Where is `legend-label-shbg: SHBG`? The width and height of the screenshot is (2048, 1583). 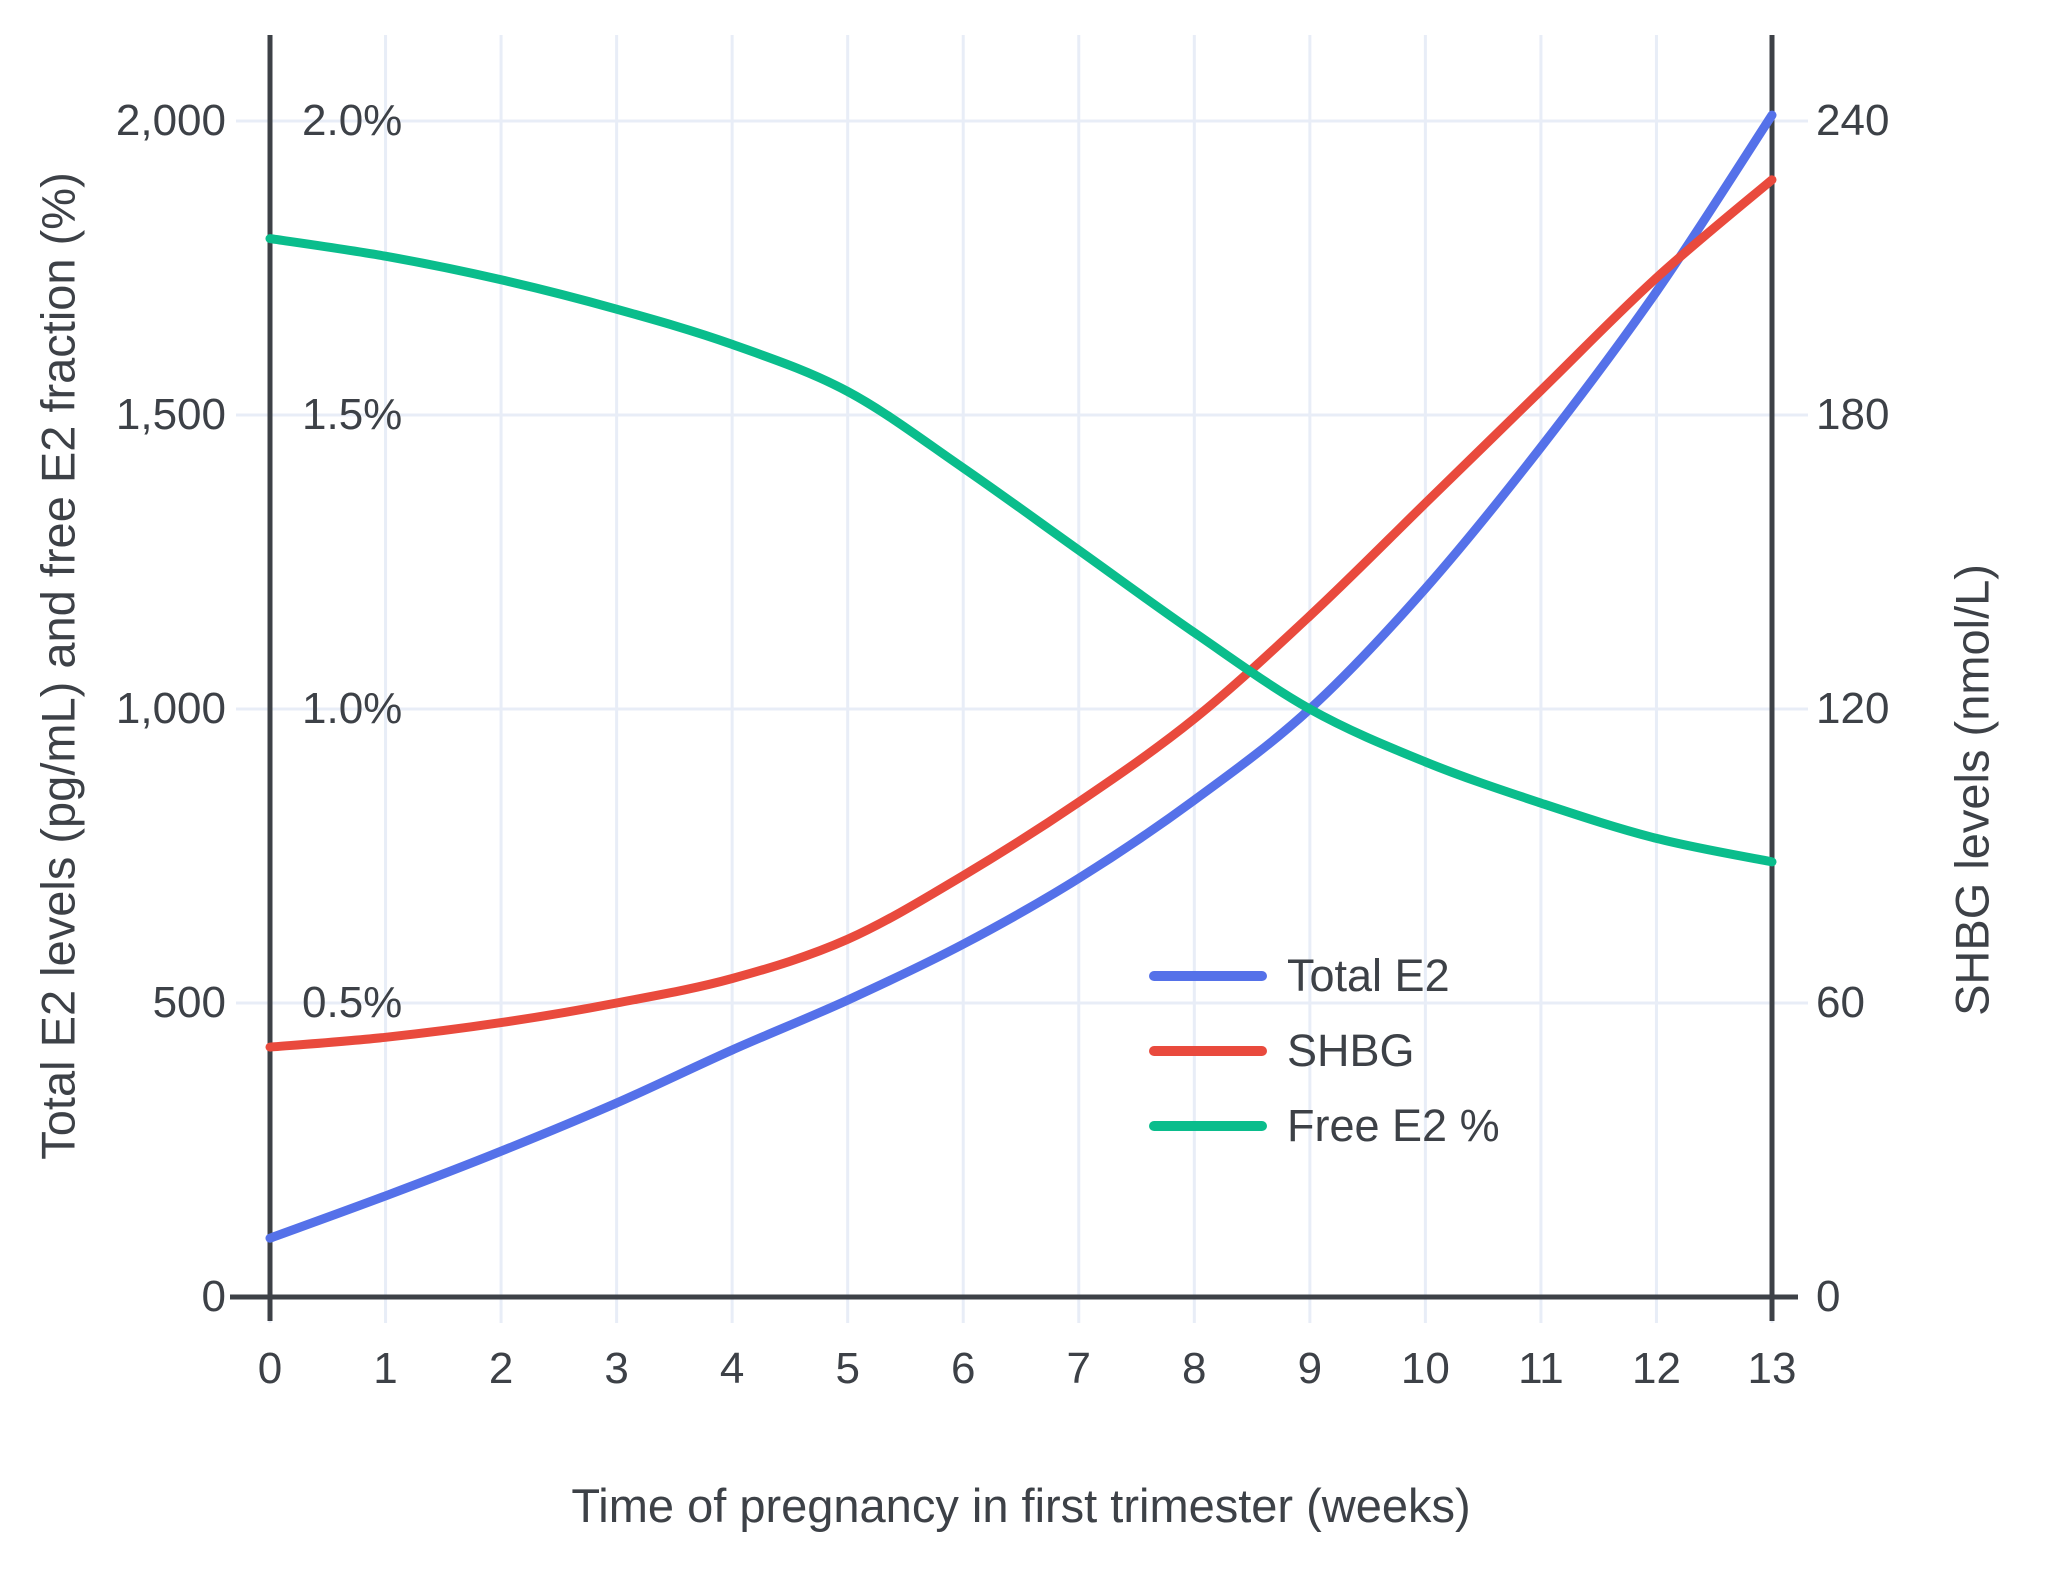
legend-label-shbg: SHBG is located at coordinates (1351, 1050).